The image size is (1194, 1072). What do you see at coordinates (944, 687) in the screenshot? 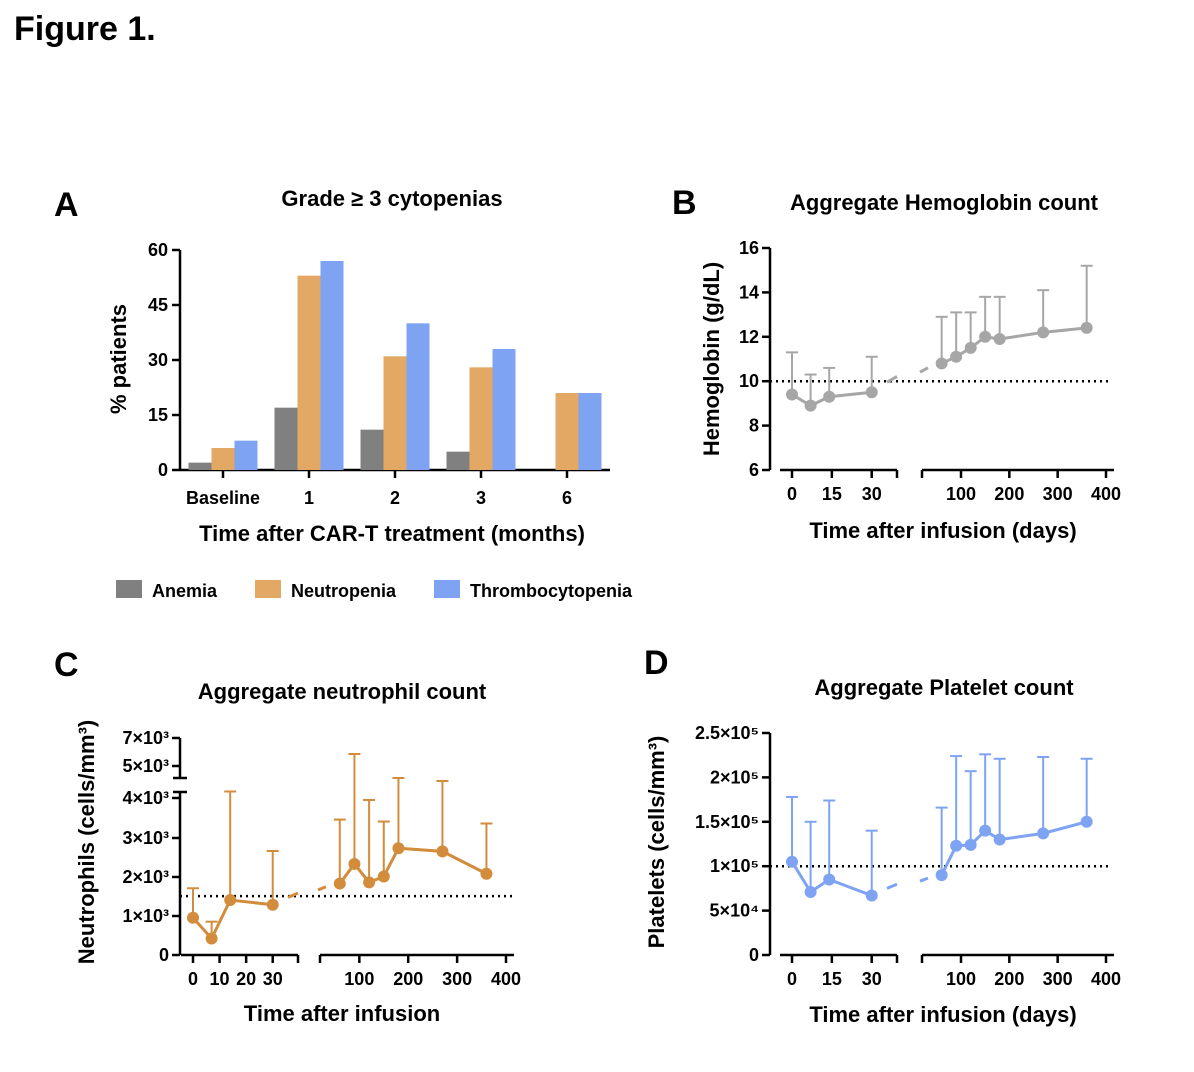
I see `panel-d-title: Aggregate Platelet count` at bounding box center [944, 687].